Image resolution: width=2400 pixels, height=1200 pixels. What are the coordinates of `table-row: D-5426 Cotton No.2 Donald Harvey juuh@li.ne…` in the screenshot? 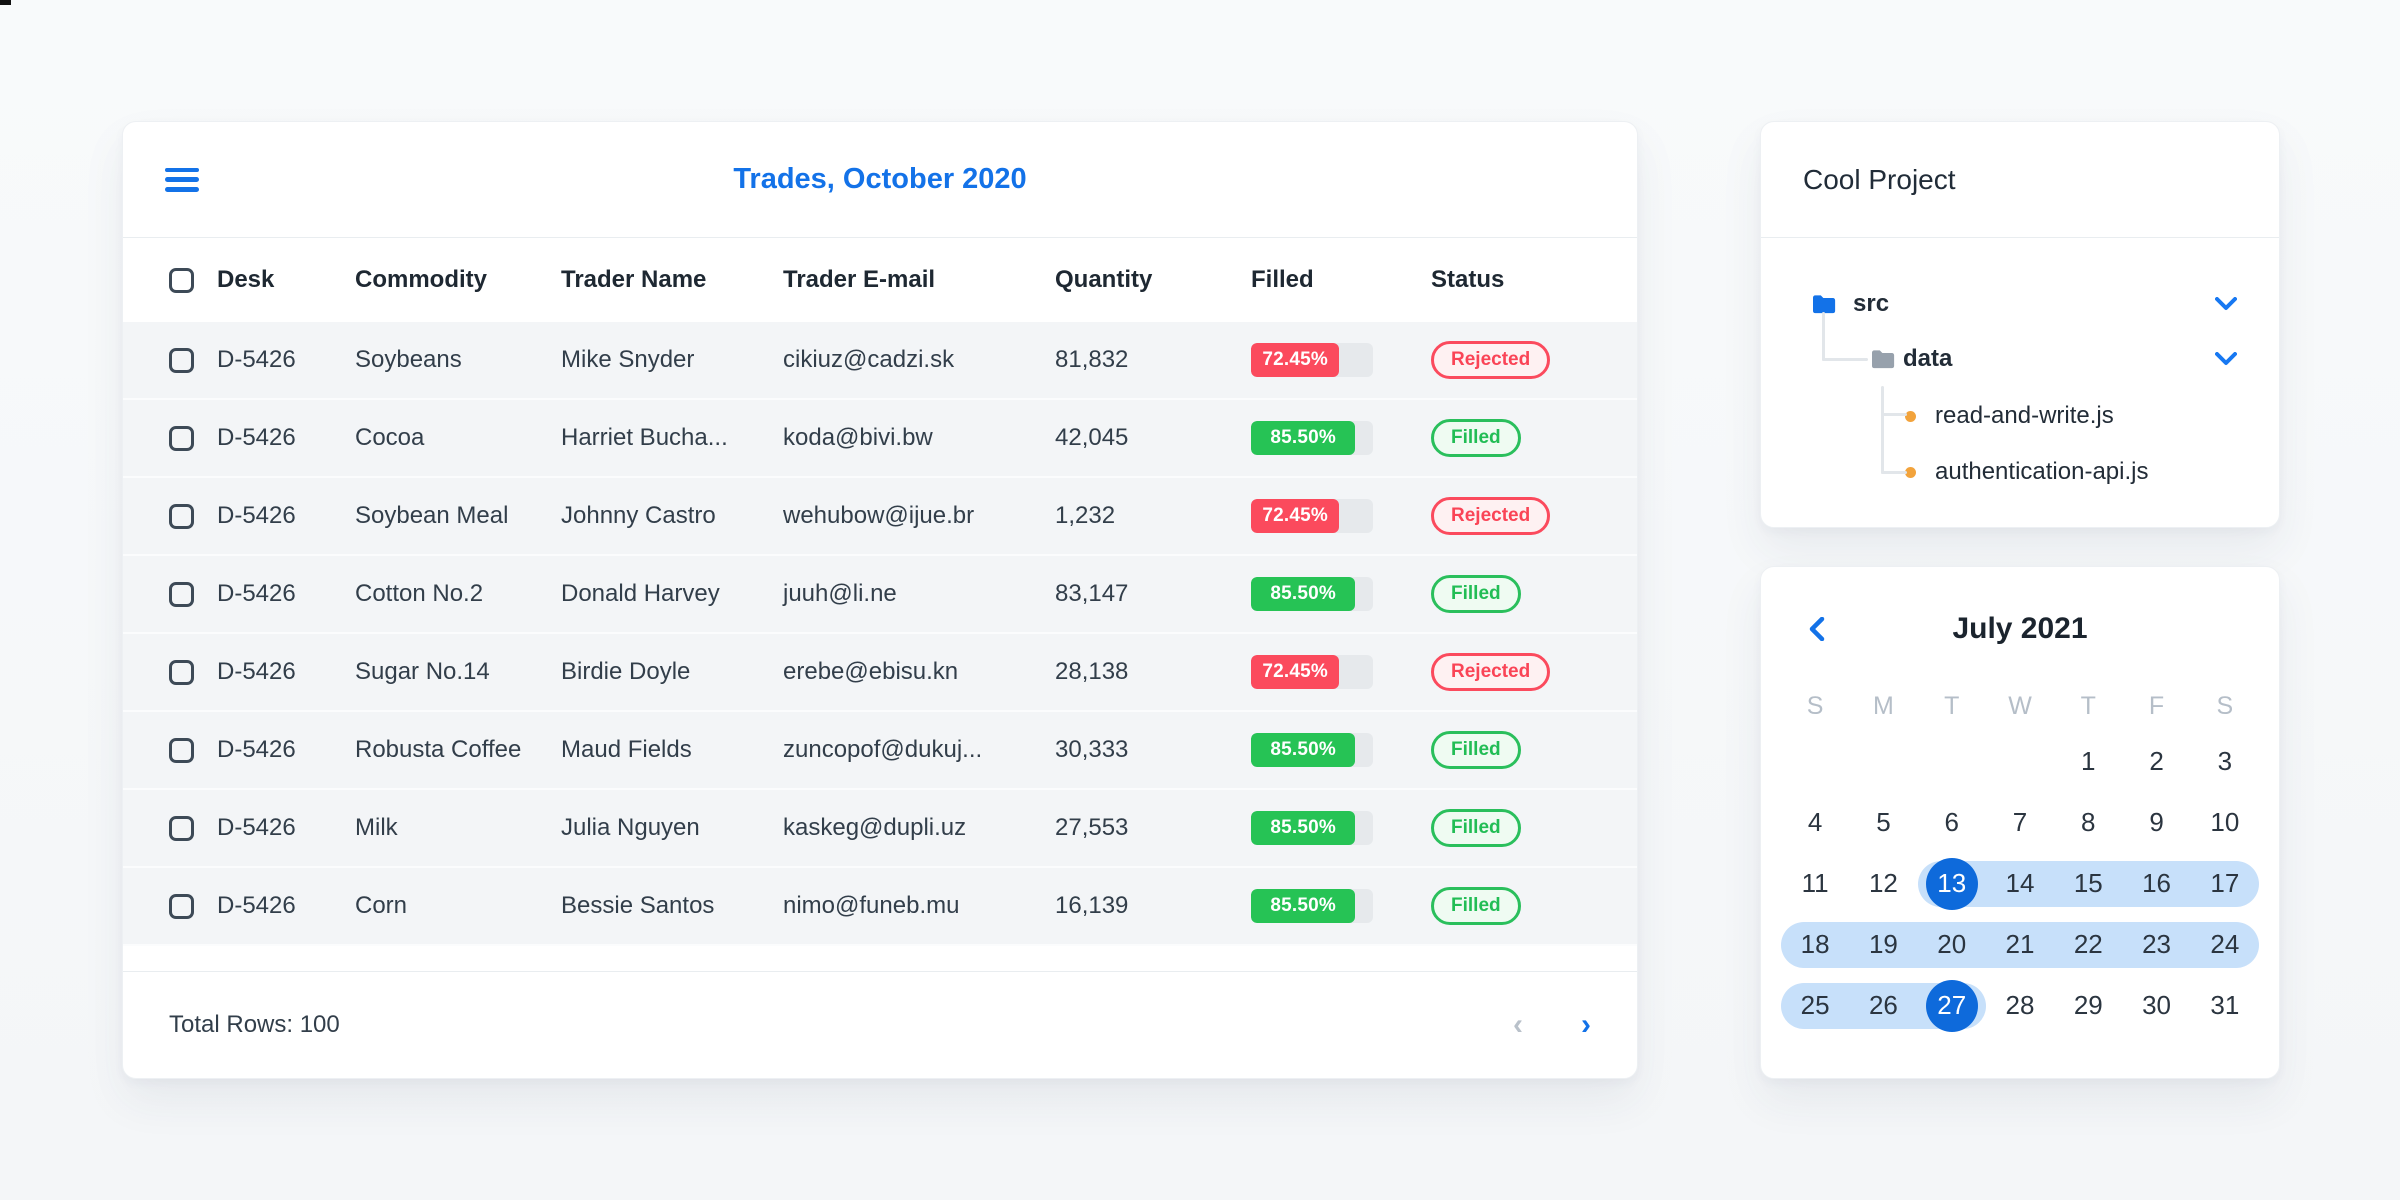 It's located at (880, 595).